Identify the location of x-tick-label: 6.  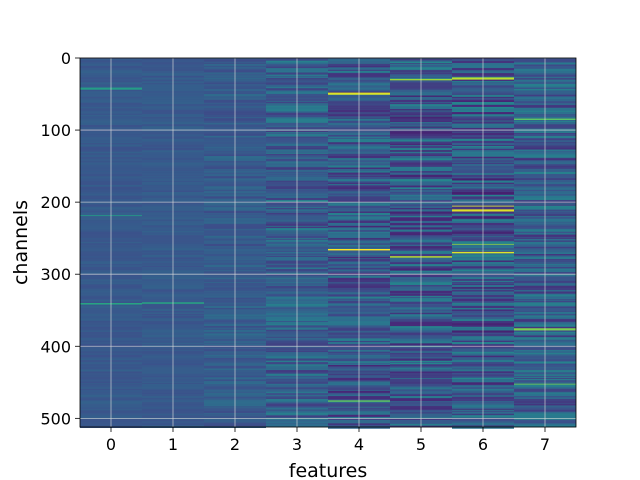
(483, 444).